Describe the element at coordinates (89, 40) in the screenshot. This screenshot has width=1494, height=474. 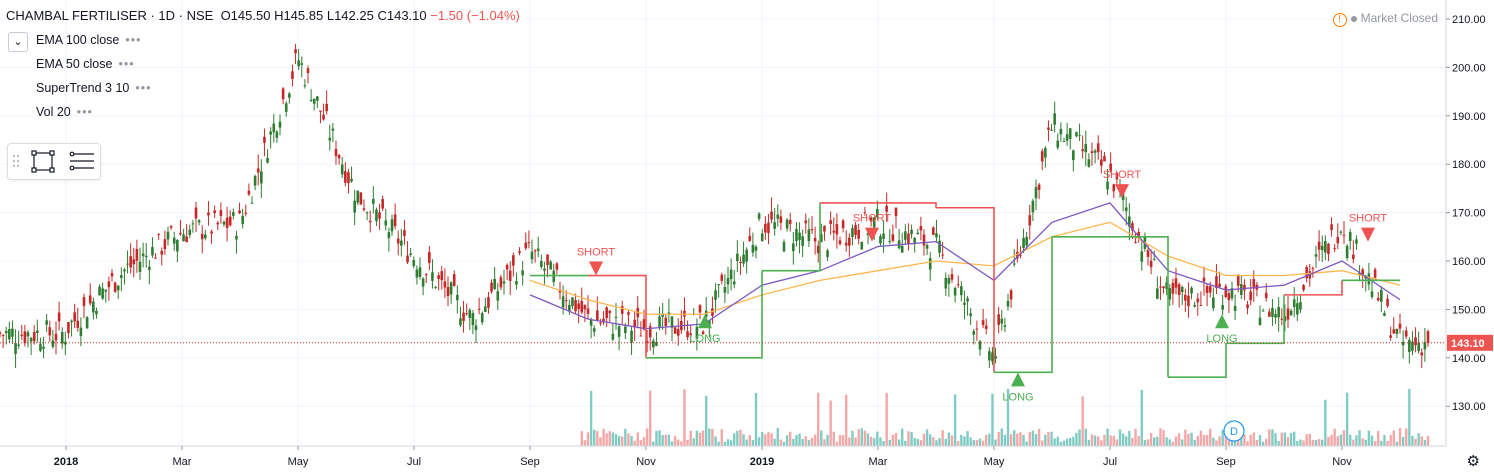
I see `indicator-ema100: EMA 100 close •••` at that location.